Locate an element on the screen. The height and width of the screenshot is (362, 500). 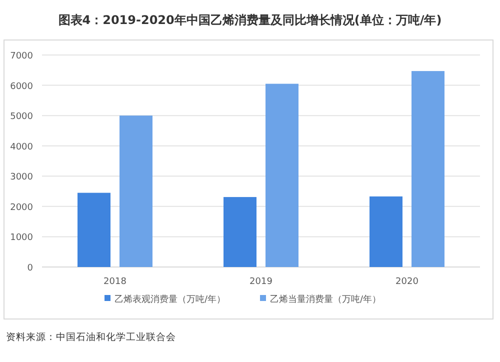
annotation: 资料来源：中国石油和化学工业联合会 is located at coordinates (91, 337).